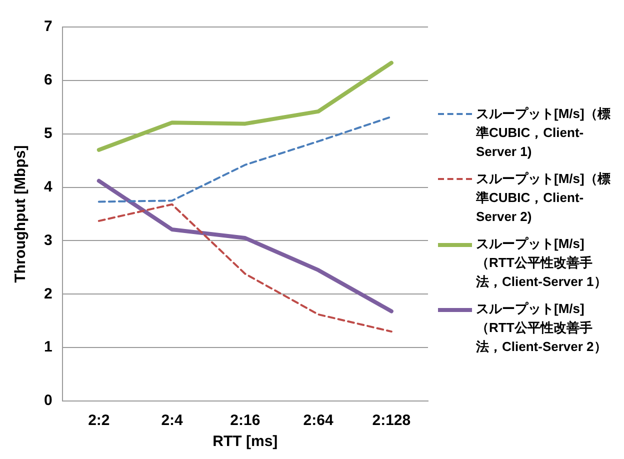 The height and width of the screenshot is (459, 624). Describe the element at coordinates (48, 187) in the screenshot. I see `y-tick-label: 4` at that location.